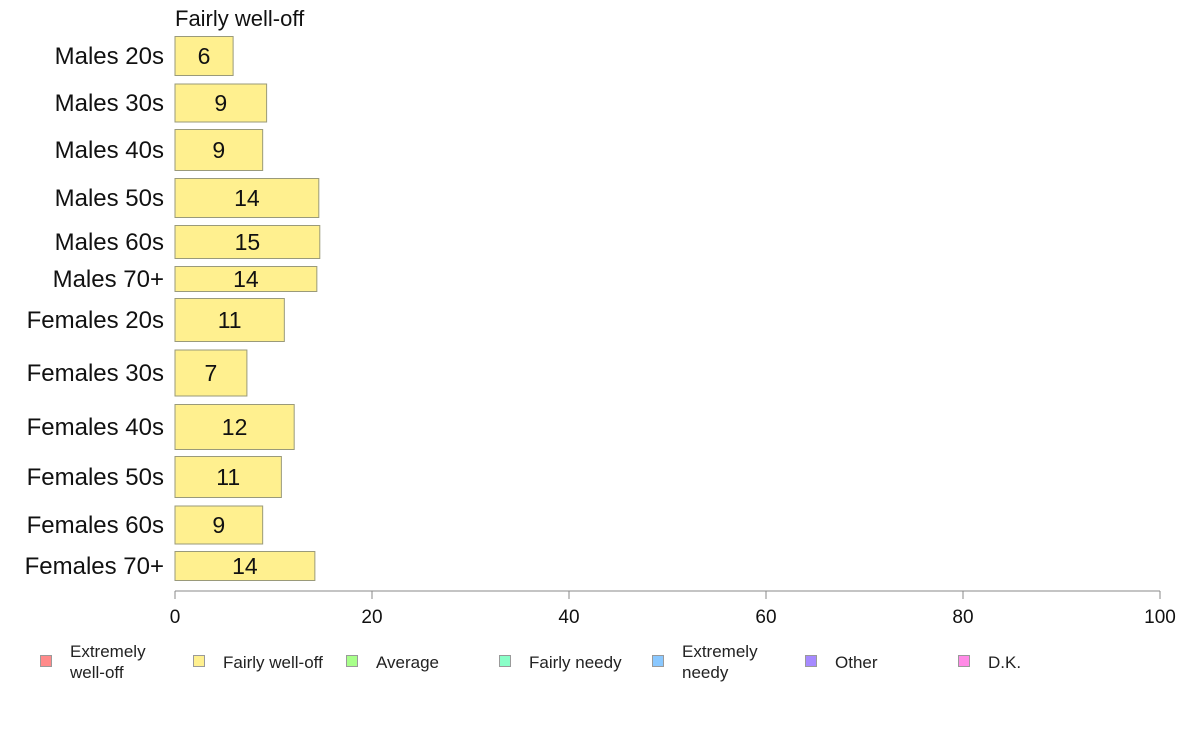  What do you see at coordinates (95, 427) in the screenshot?
I see `category-label-females-40s: Females 40s` at bounding box center [95, 427].